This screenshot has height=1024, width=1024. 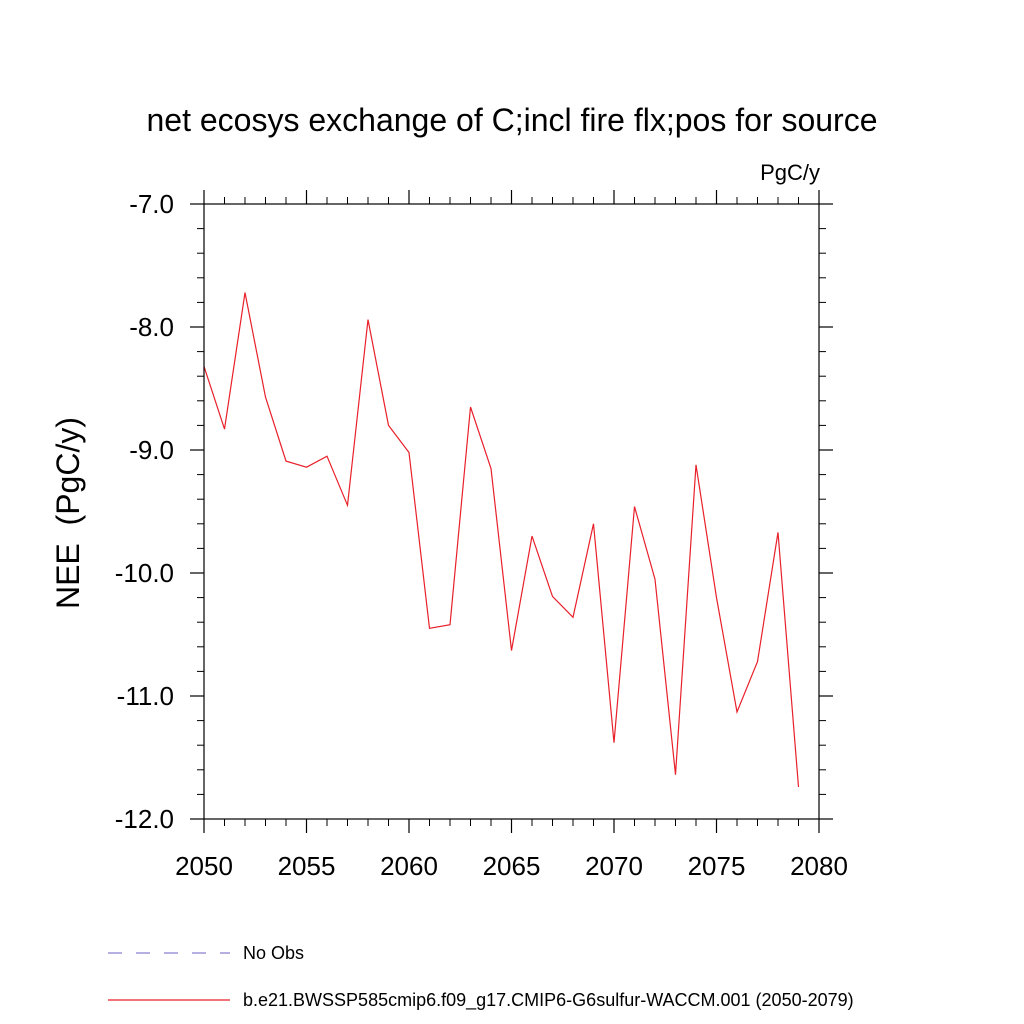 I want to click on x-tick-label: 2070, so click(x=614, y=866).